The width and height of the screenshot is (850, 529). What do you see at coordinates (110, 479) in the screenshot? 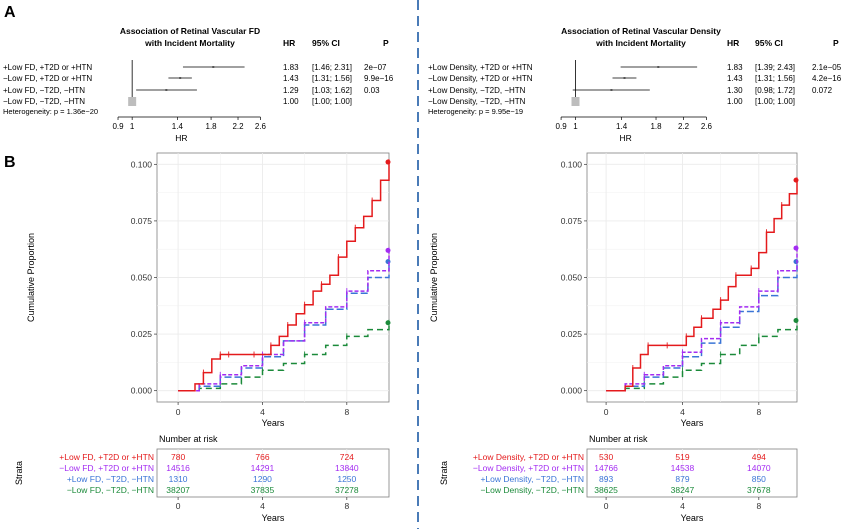
I see `risk-row-label: +Low FD, −T2D, −HTN` at bounding box center [110, 479].